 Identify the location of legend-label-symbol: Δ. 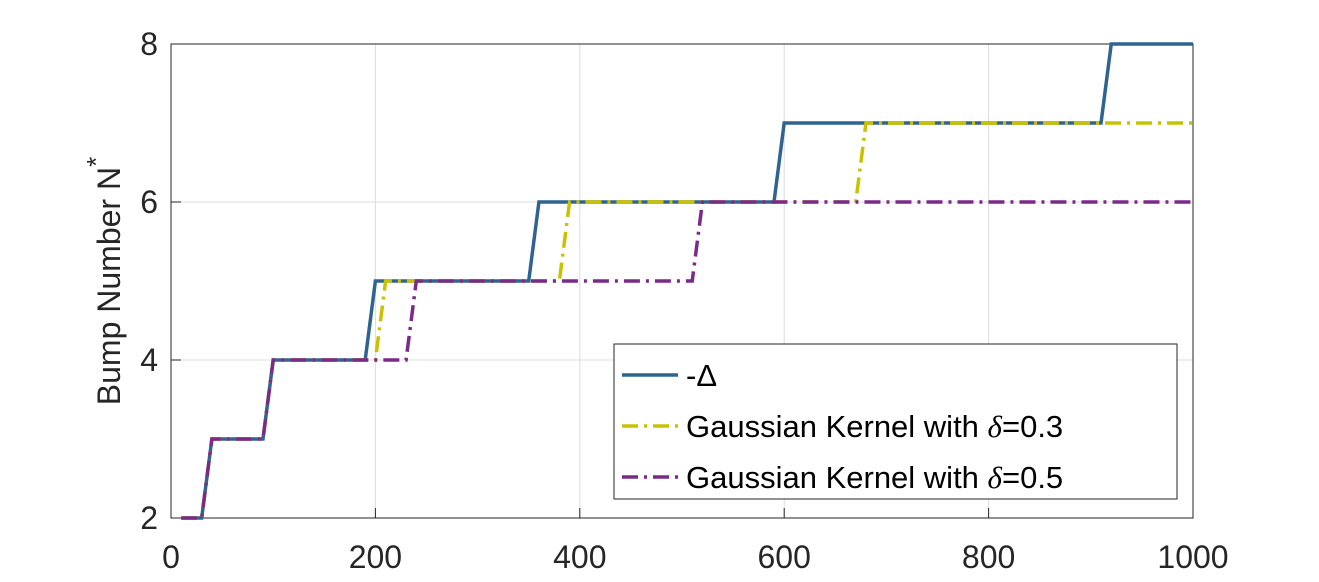
(706, 375).